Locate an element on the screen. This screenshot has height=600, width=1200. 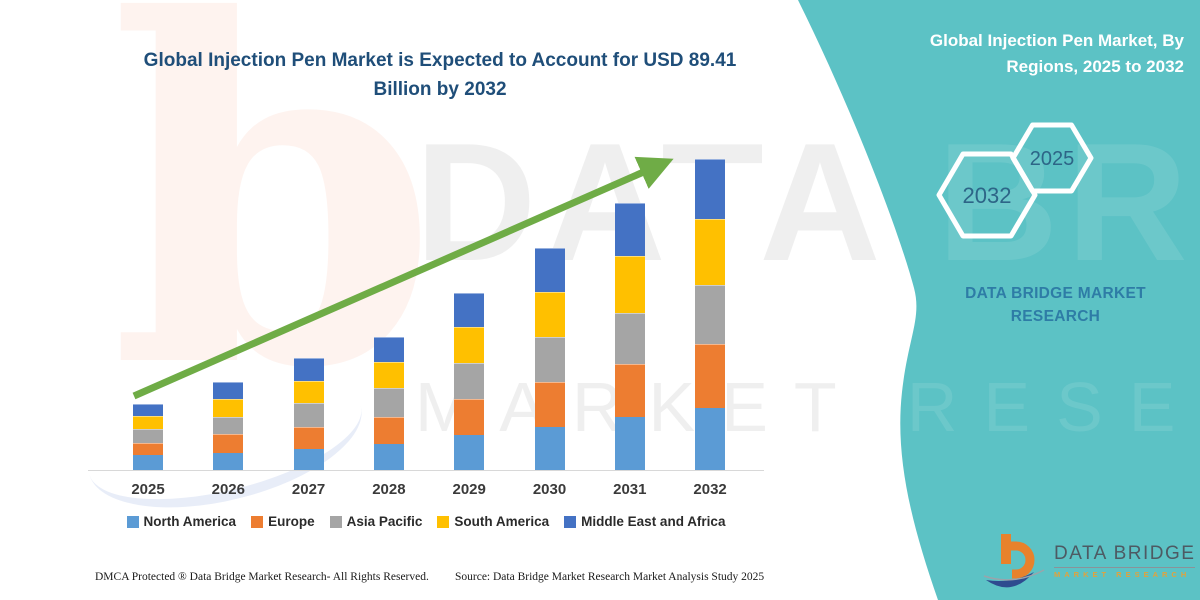
legend-item-europe: Europe is located at coordinates (283, 521).